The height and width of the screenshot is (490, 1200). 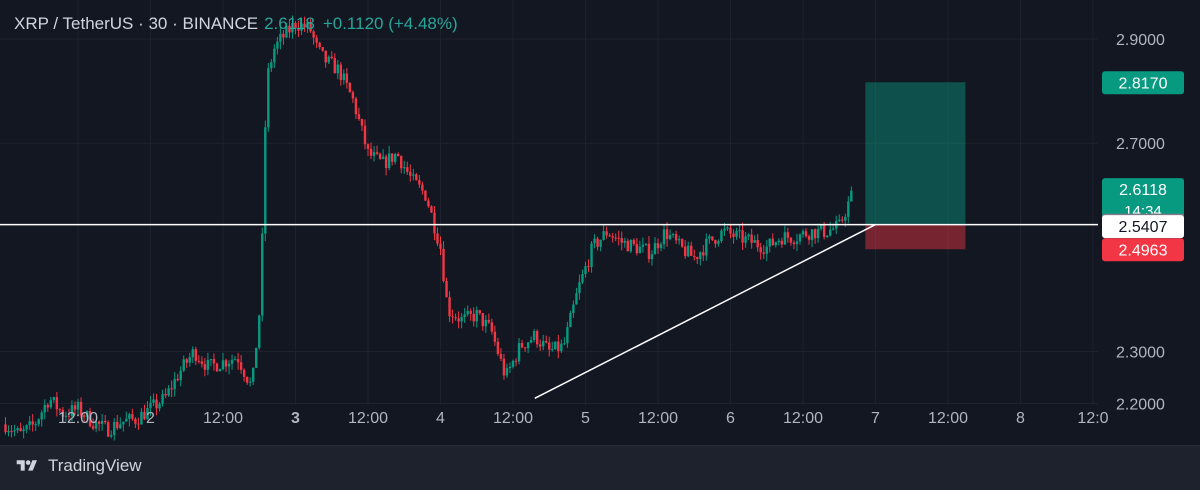 What do you see at coordinates (150, 418) in the screenshot?
I see `x-axis-tick-label: 2` at bounding box center [150, 418].